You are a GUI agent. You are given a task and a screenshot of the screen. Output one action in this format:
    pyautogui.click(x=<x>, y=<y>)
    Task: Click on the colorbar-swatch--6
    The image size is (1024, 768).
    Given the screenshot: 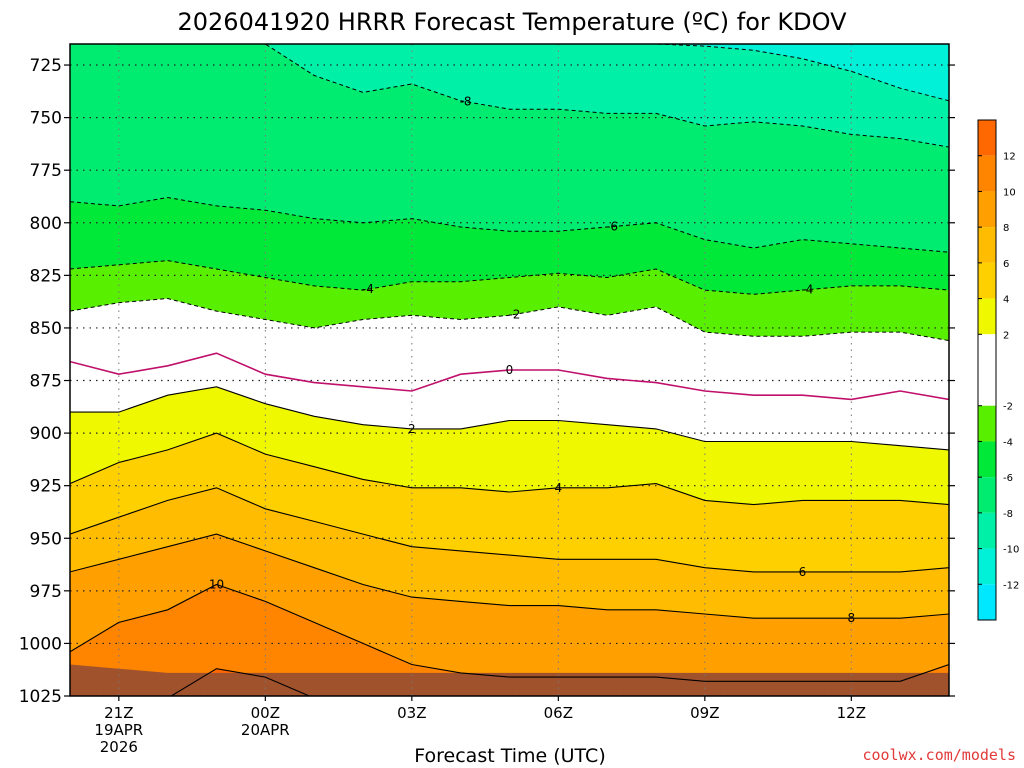 What is the action you would take?
    pyautogui.click(x=987, y=459)
    